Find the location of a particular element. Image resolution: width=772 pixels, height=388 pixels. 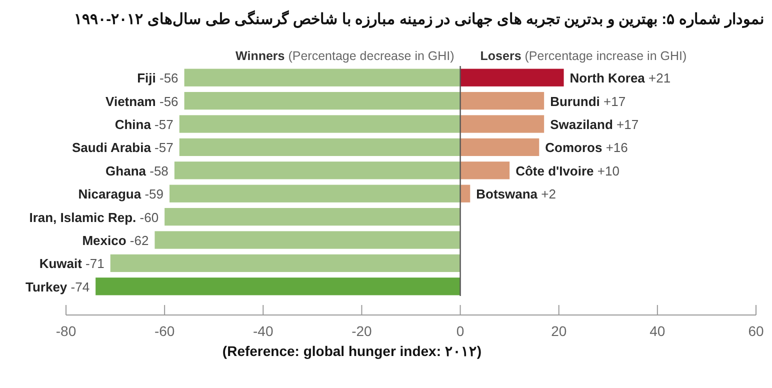

data-label: Comoros +16 is located at coordinates (586, 148).